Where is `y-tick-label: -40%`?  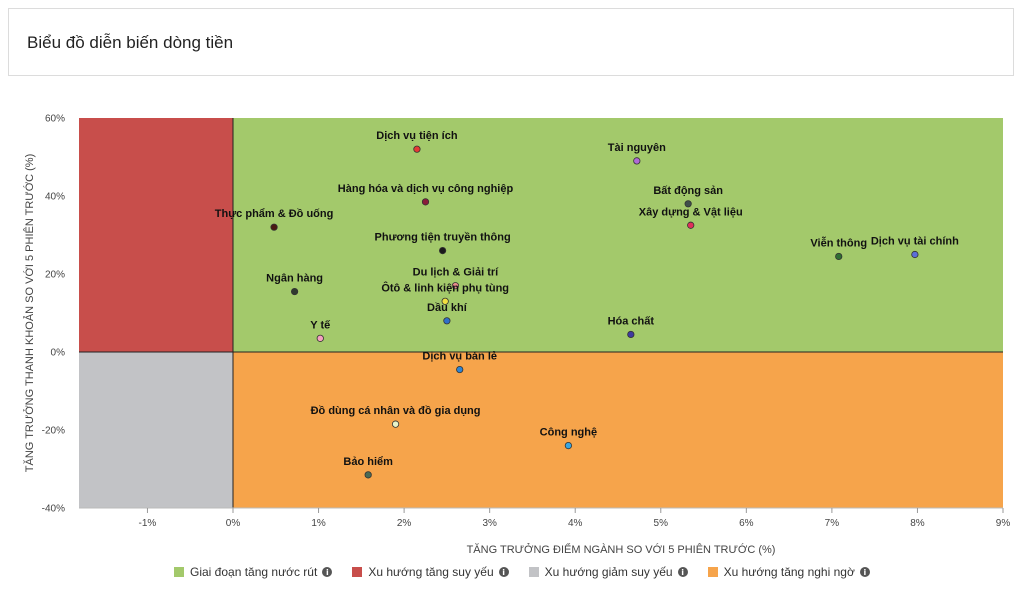 y-tick-label: -40% is located at coordinates (53, 509).